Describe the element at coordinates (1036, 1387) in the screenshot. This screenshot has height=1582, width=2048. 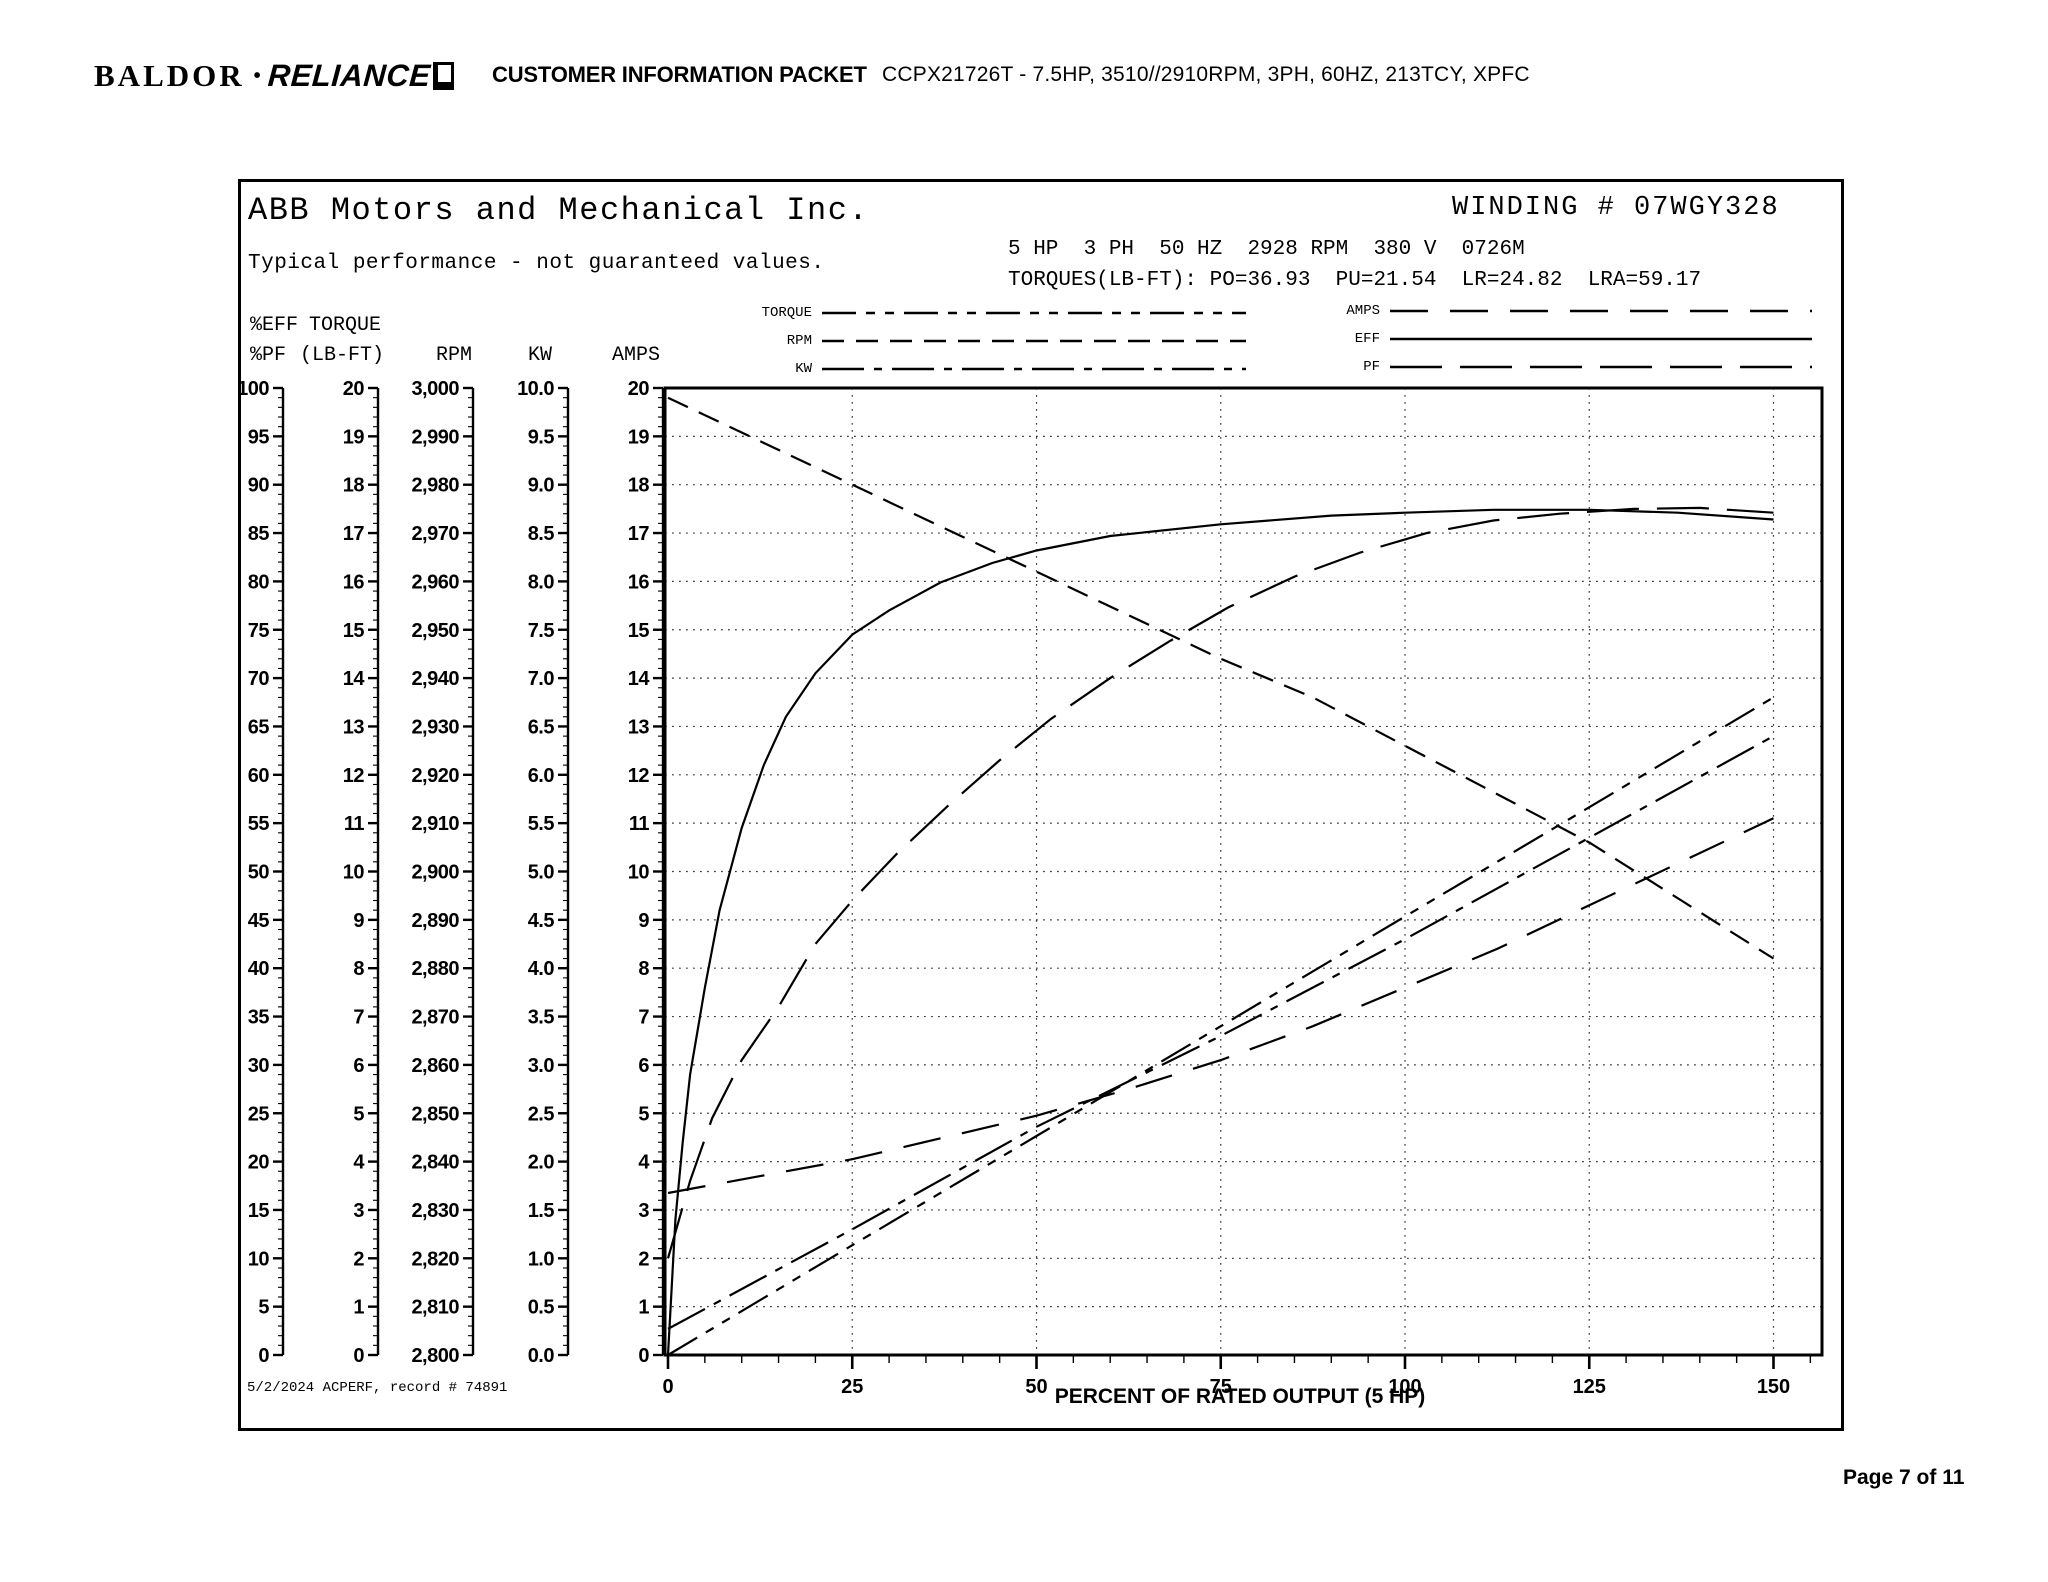
I see `x-tick-label: 50` at that location.